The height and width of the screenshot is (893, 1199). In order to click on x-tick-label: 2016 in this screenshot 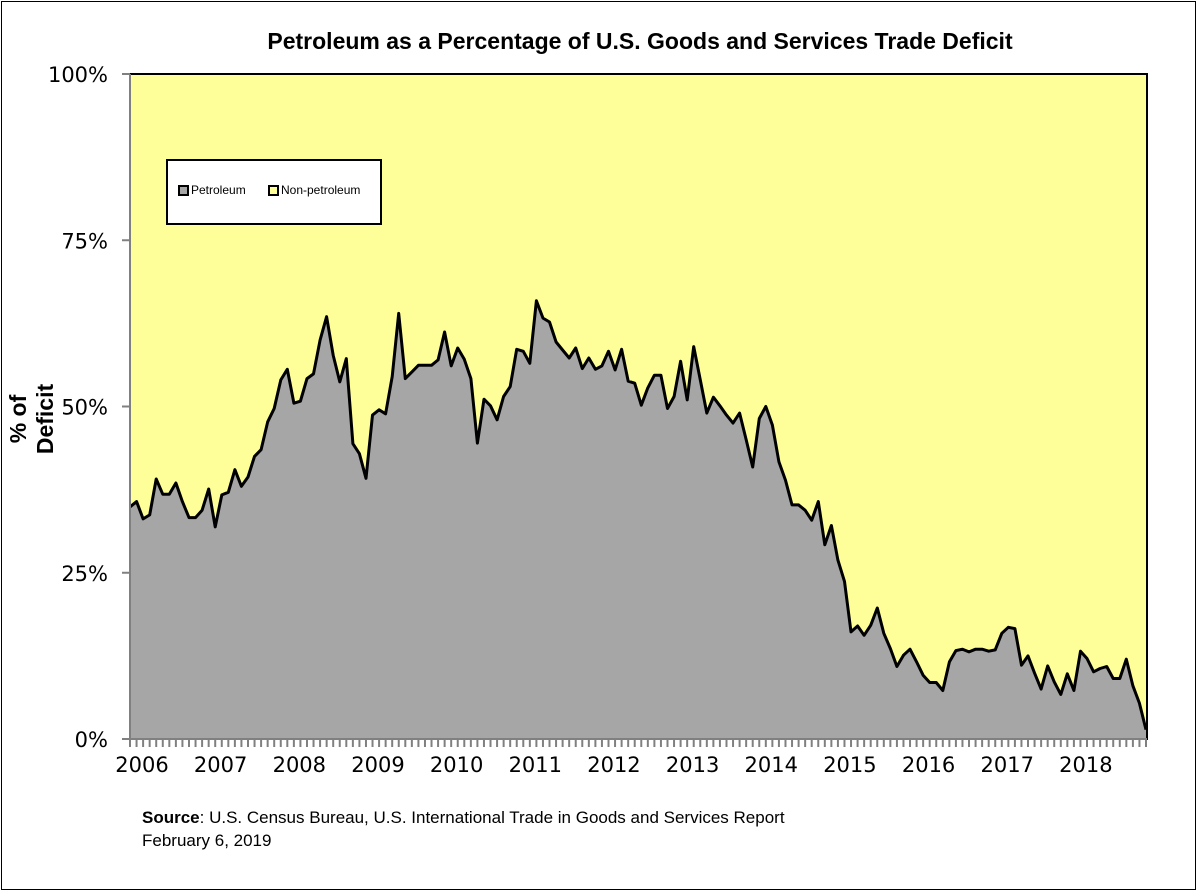, I will do `click(928, 765)`.